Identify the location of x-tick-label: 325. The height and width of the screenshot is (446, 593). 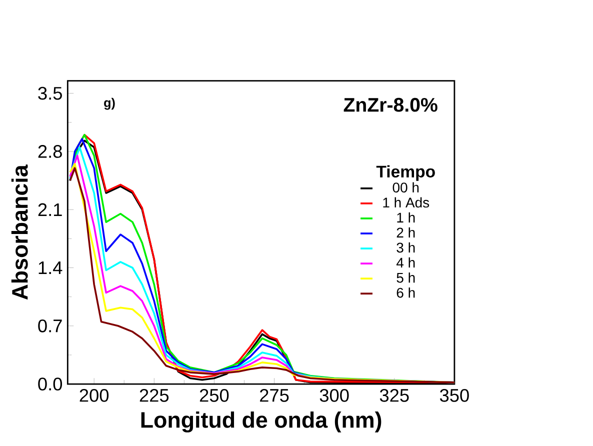
(394, 395).